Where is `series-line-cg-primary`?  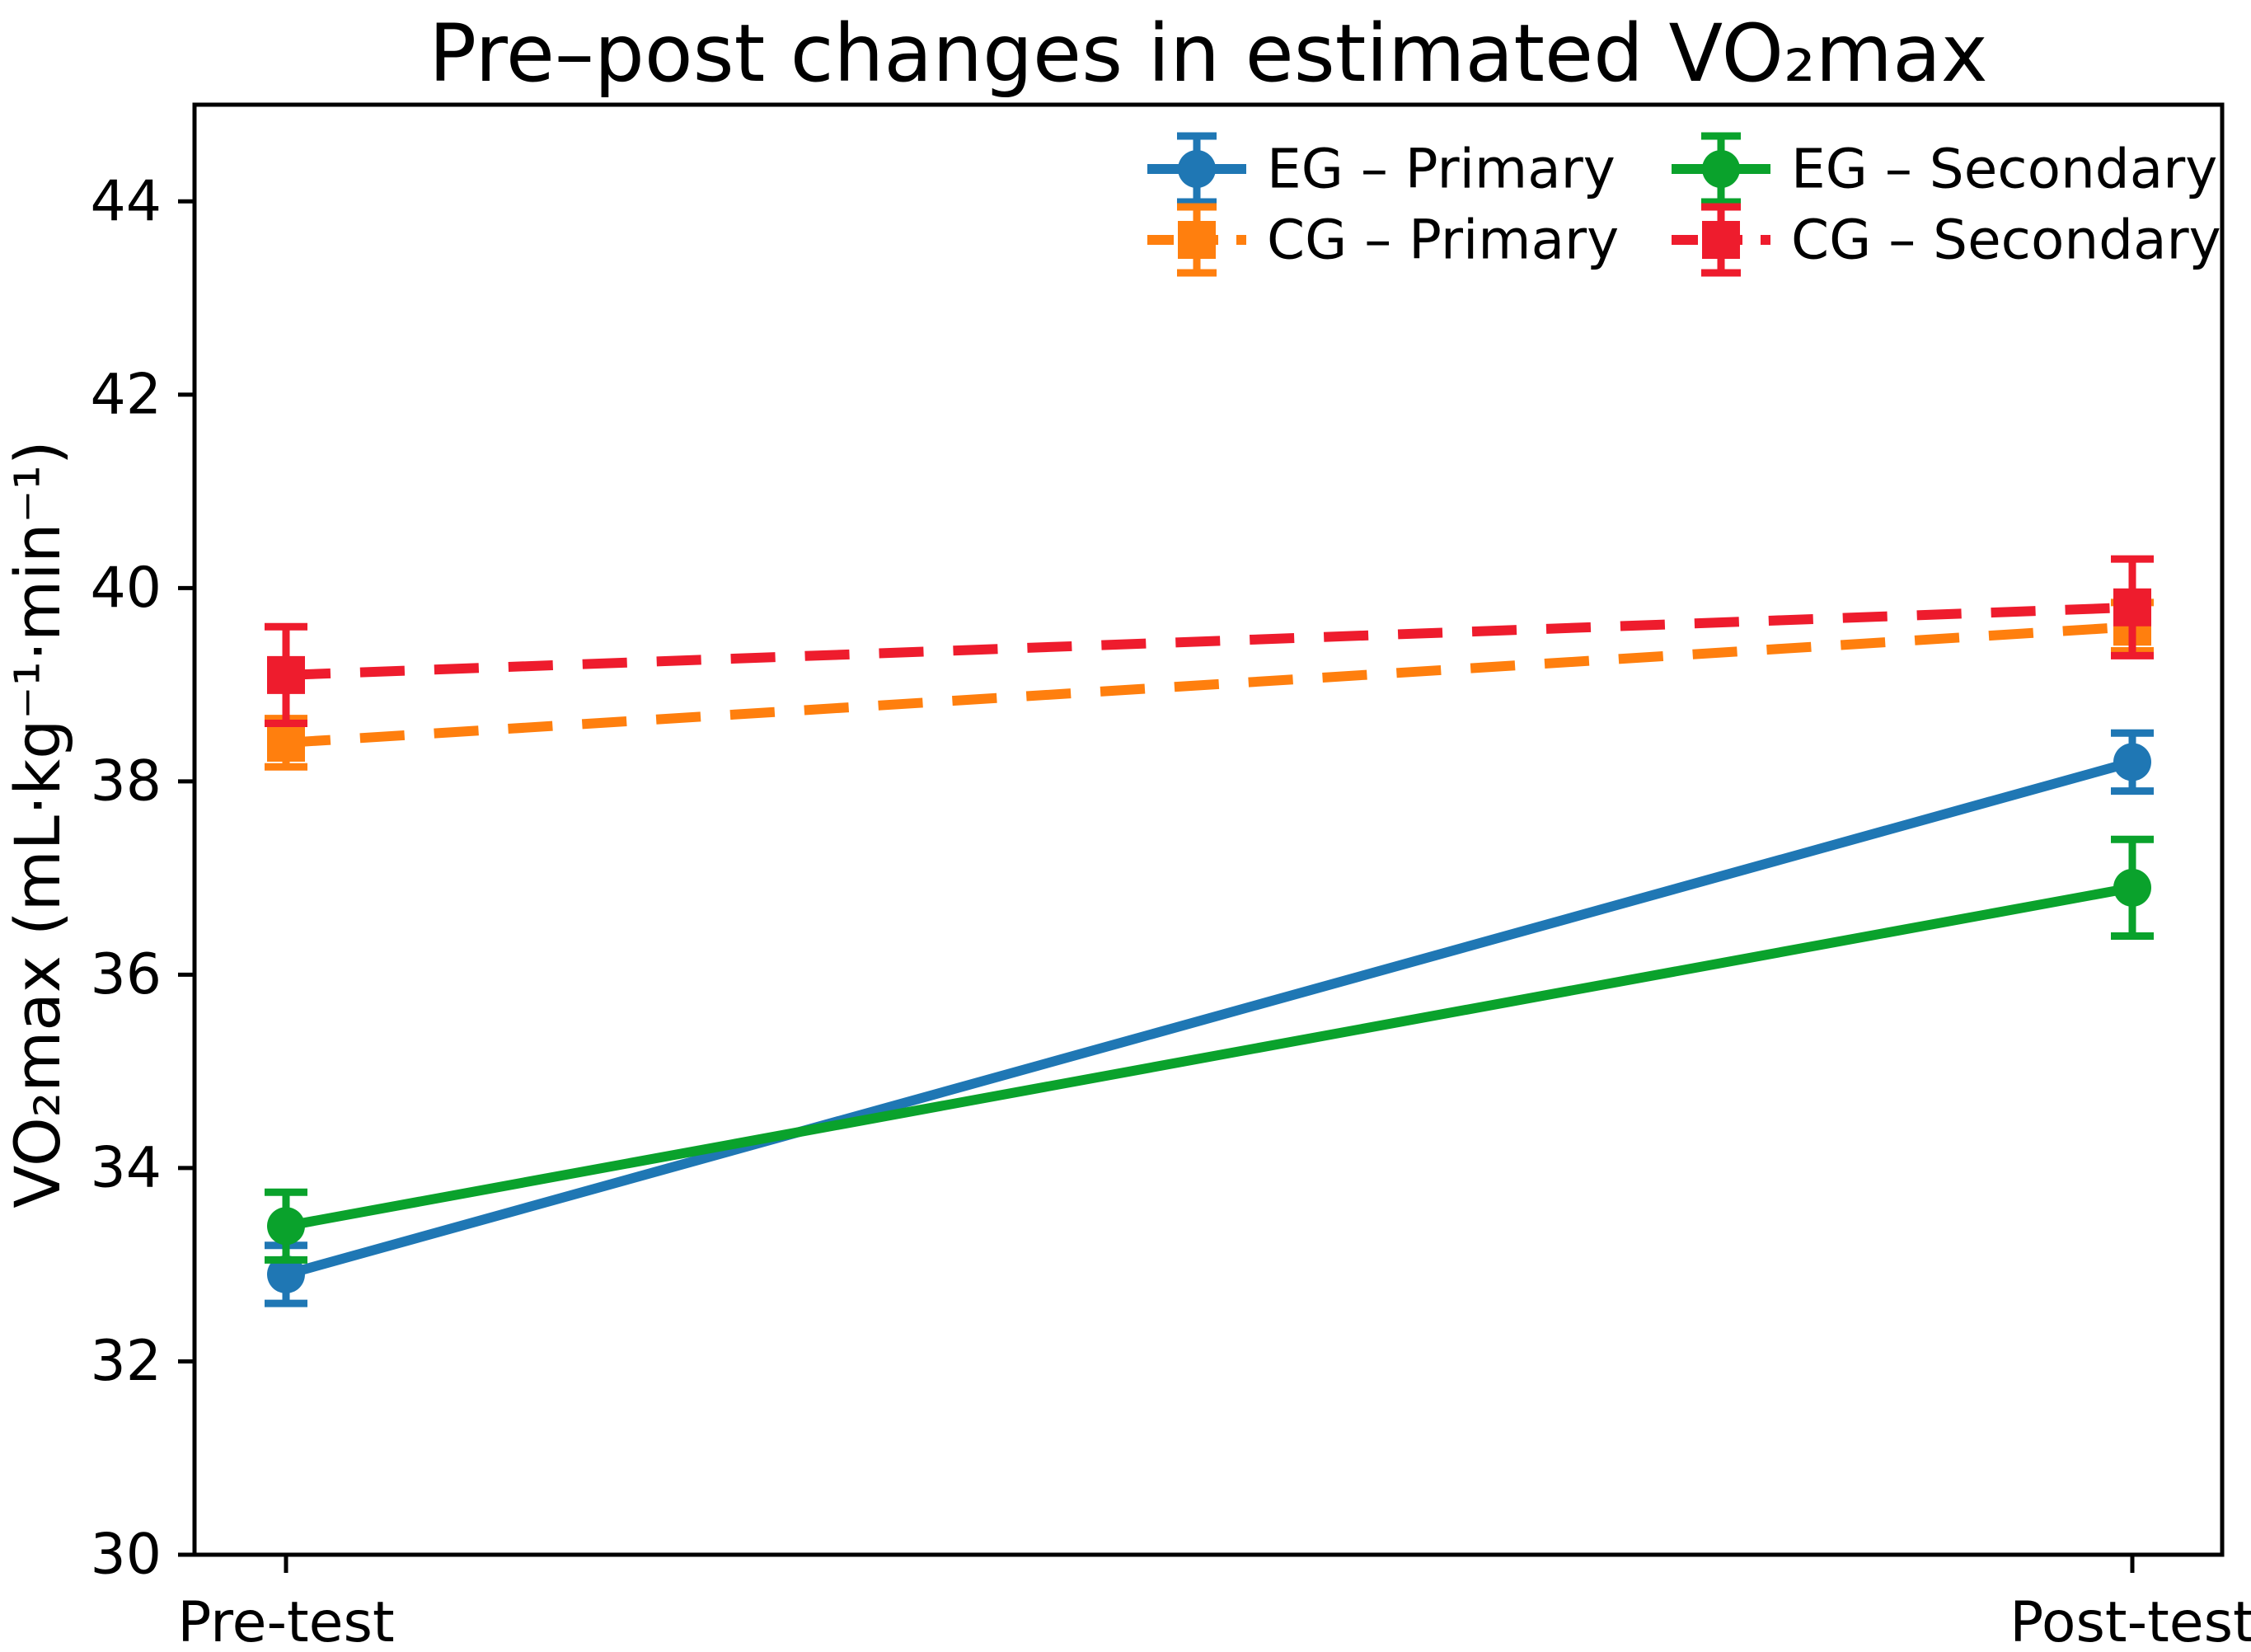 series-line-cg-primary is located at coordinates (1209, 685).